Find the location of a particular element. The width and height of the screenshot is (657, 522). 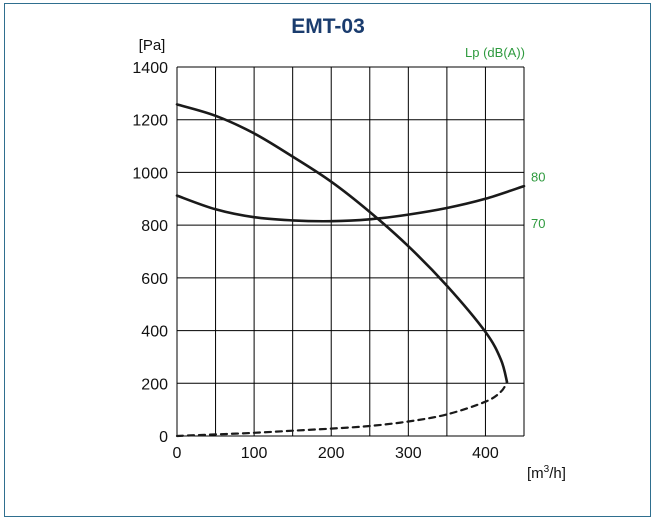

right-axis-label: Lp (dB(A)) is located at coordinates (495, 52).